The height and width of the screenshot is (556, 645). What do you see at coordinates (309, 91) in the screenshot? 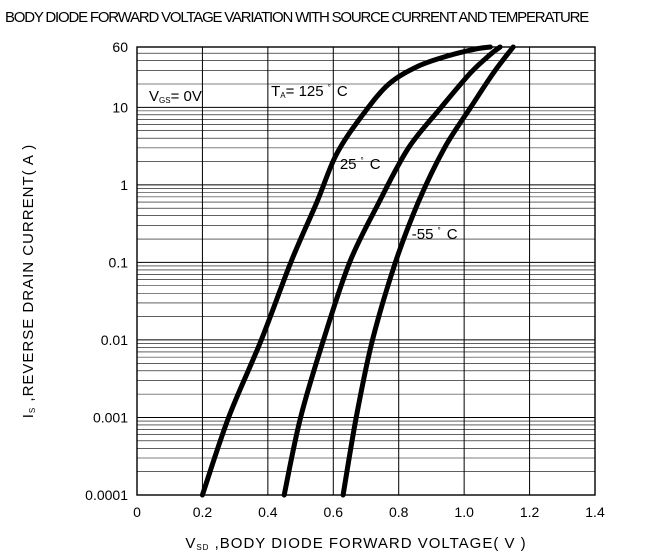
I see `series-label-0: TA= 125 ° C` at bounding box center [309, 91].